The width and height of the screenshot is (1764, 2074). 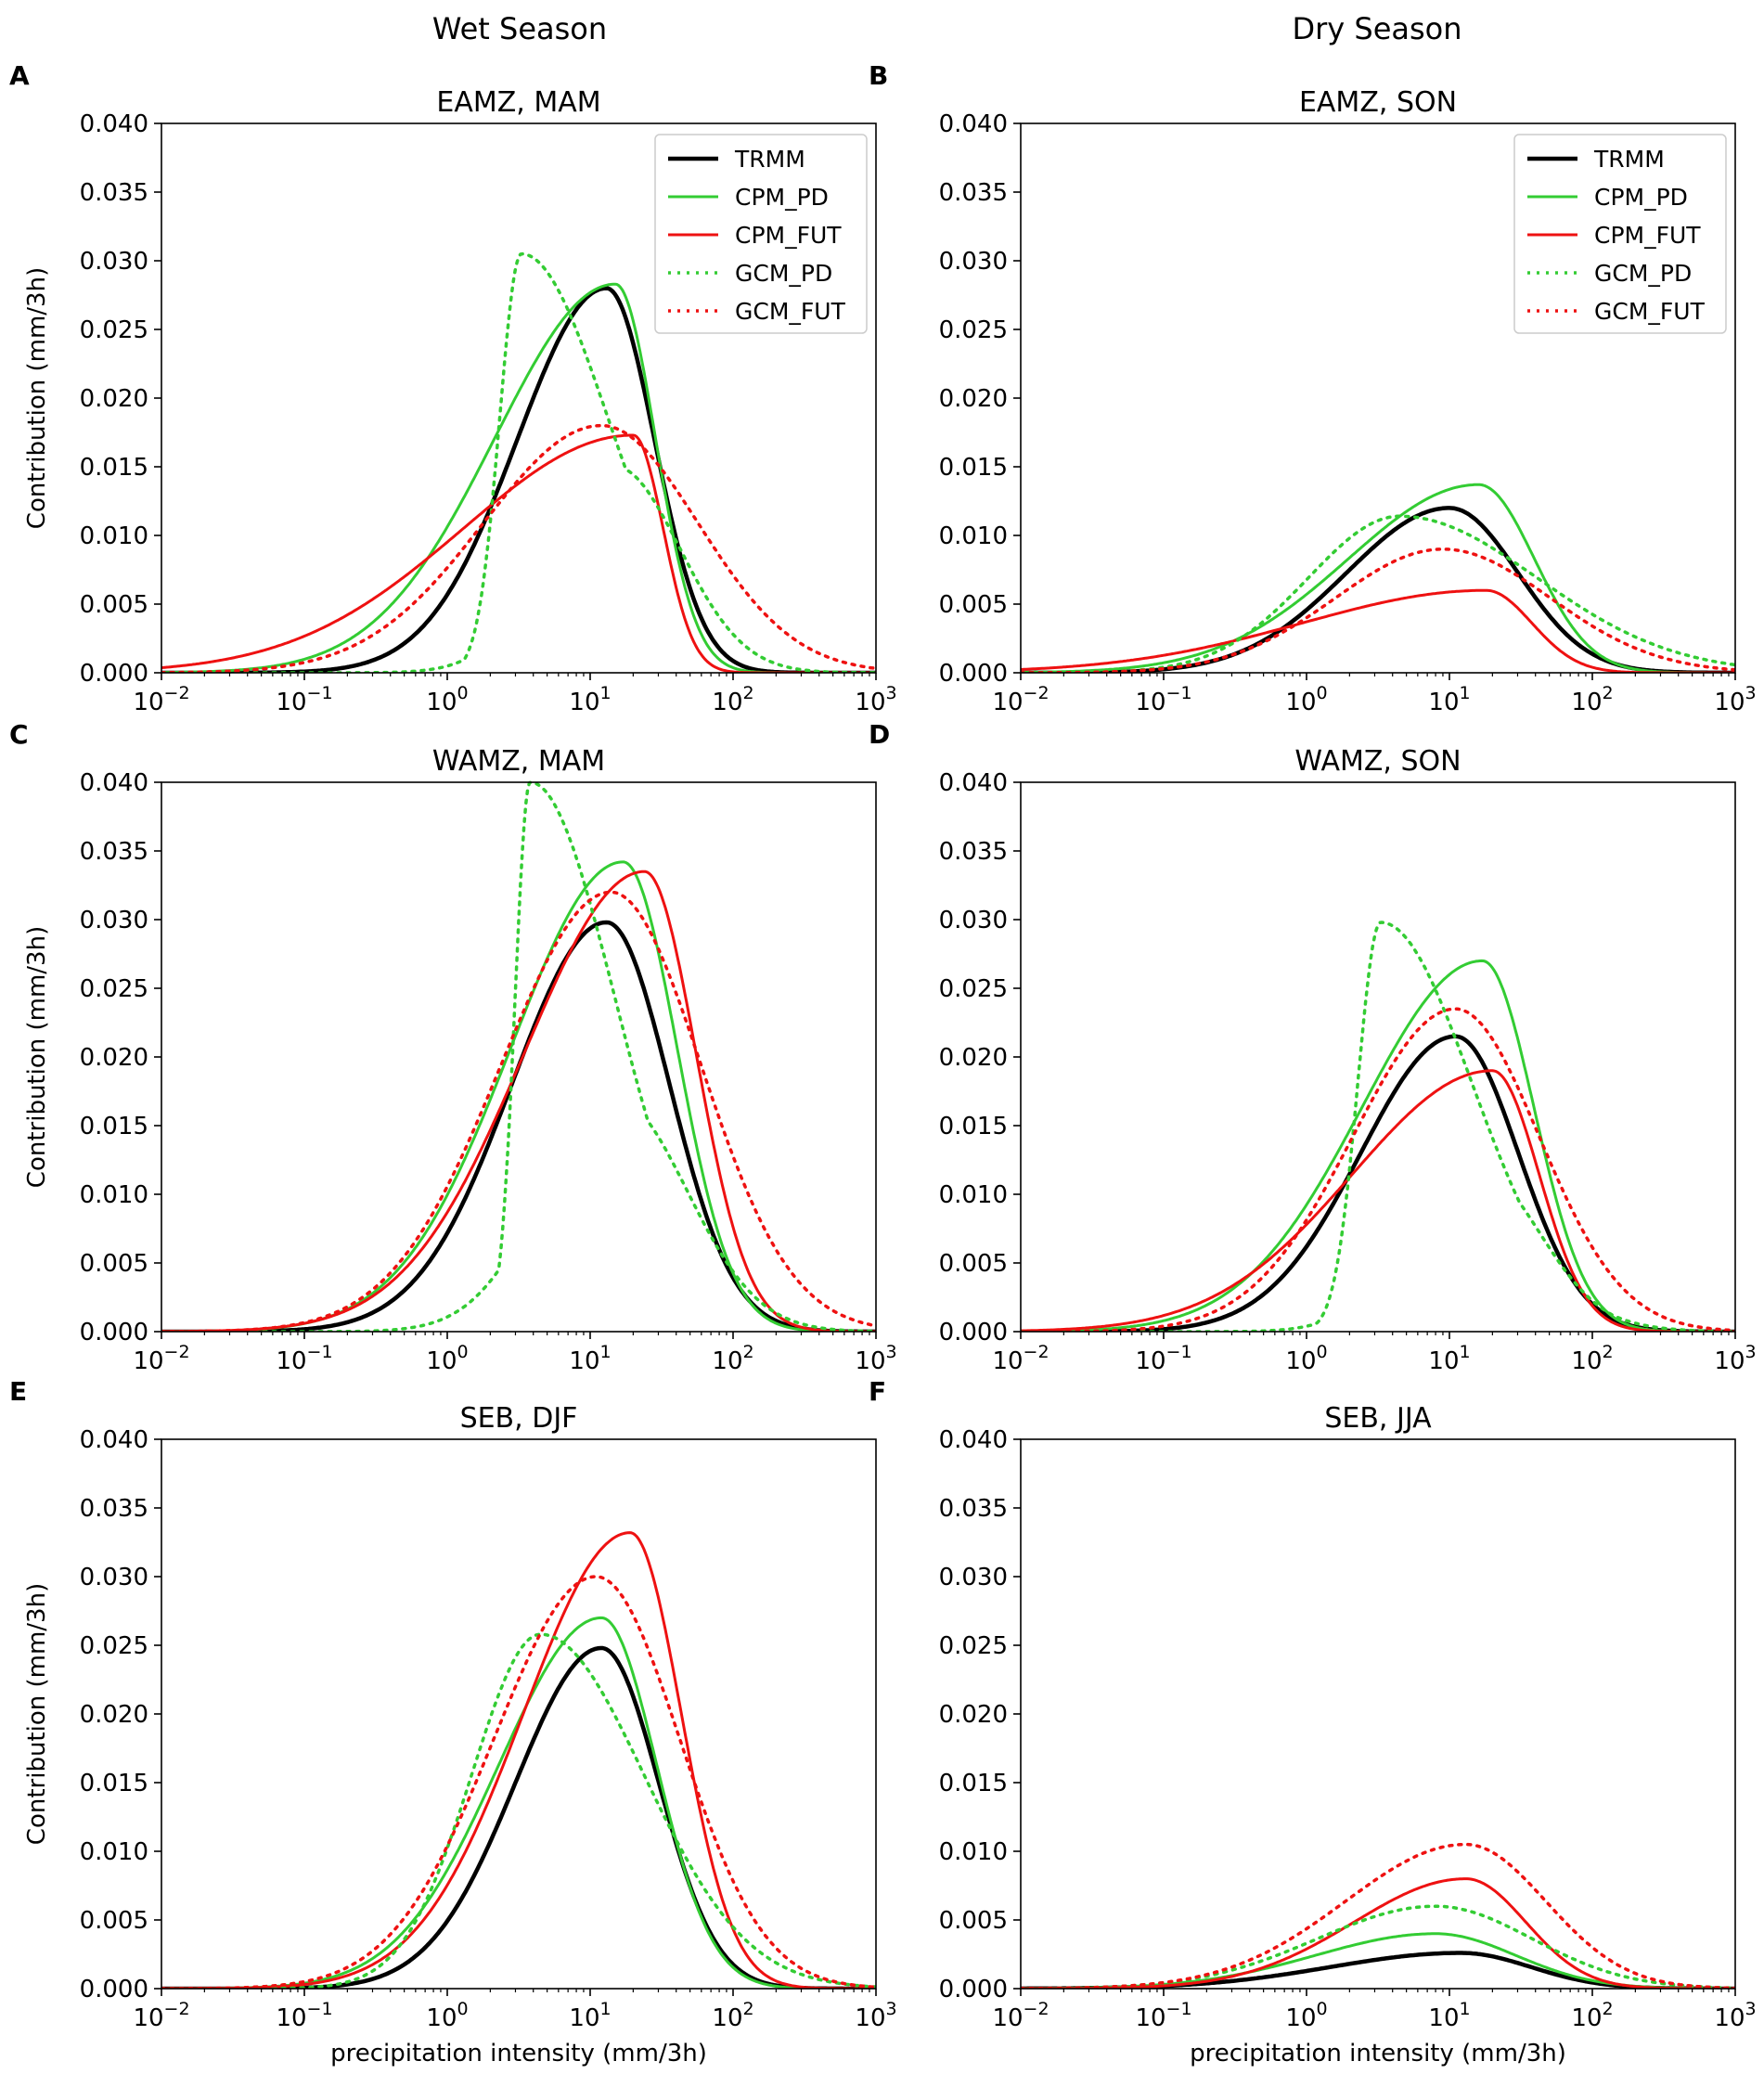 I want to click on series-line-gcm-pd, so click(x=519, y=1056).